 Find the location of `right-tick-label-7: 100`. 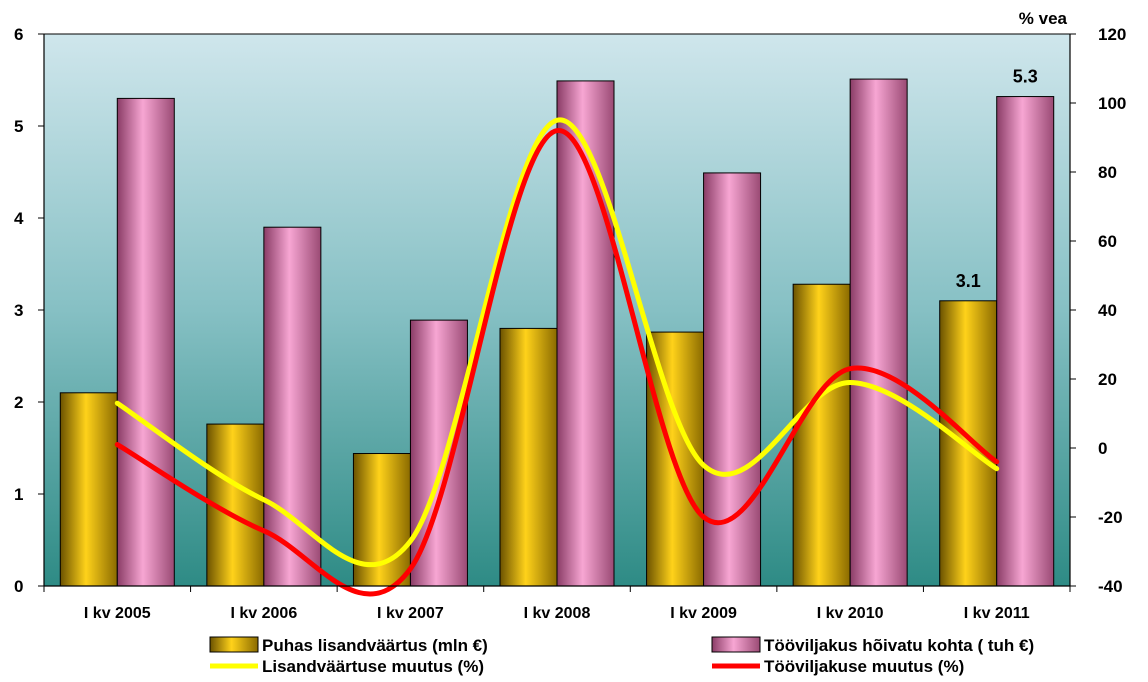

right-tick-label-7: 100 is located at coordinates (1112, 103).